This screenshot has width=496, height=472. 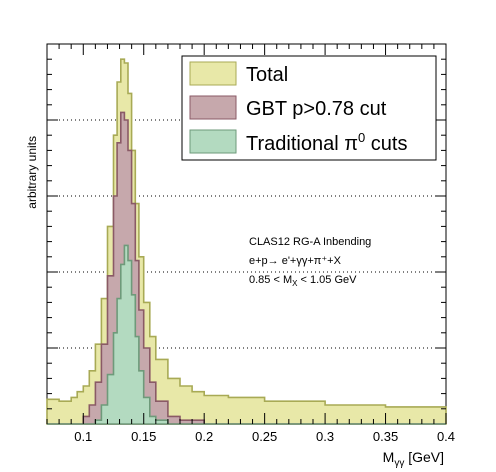 I want to click on annotation-mx-after: < 1.05 GeV, so click(x=327, y=280).